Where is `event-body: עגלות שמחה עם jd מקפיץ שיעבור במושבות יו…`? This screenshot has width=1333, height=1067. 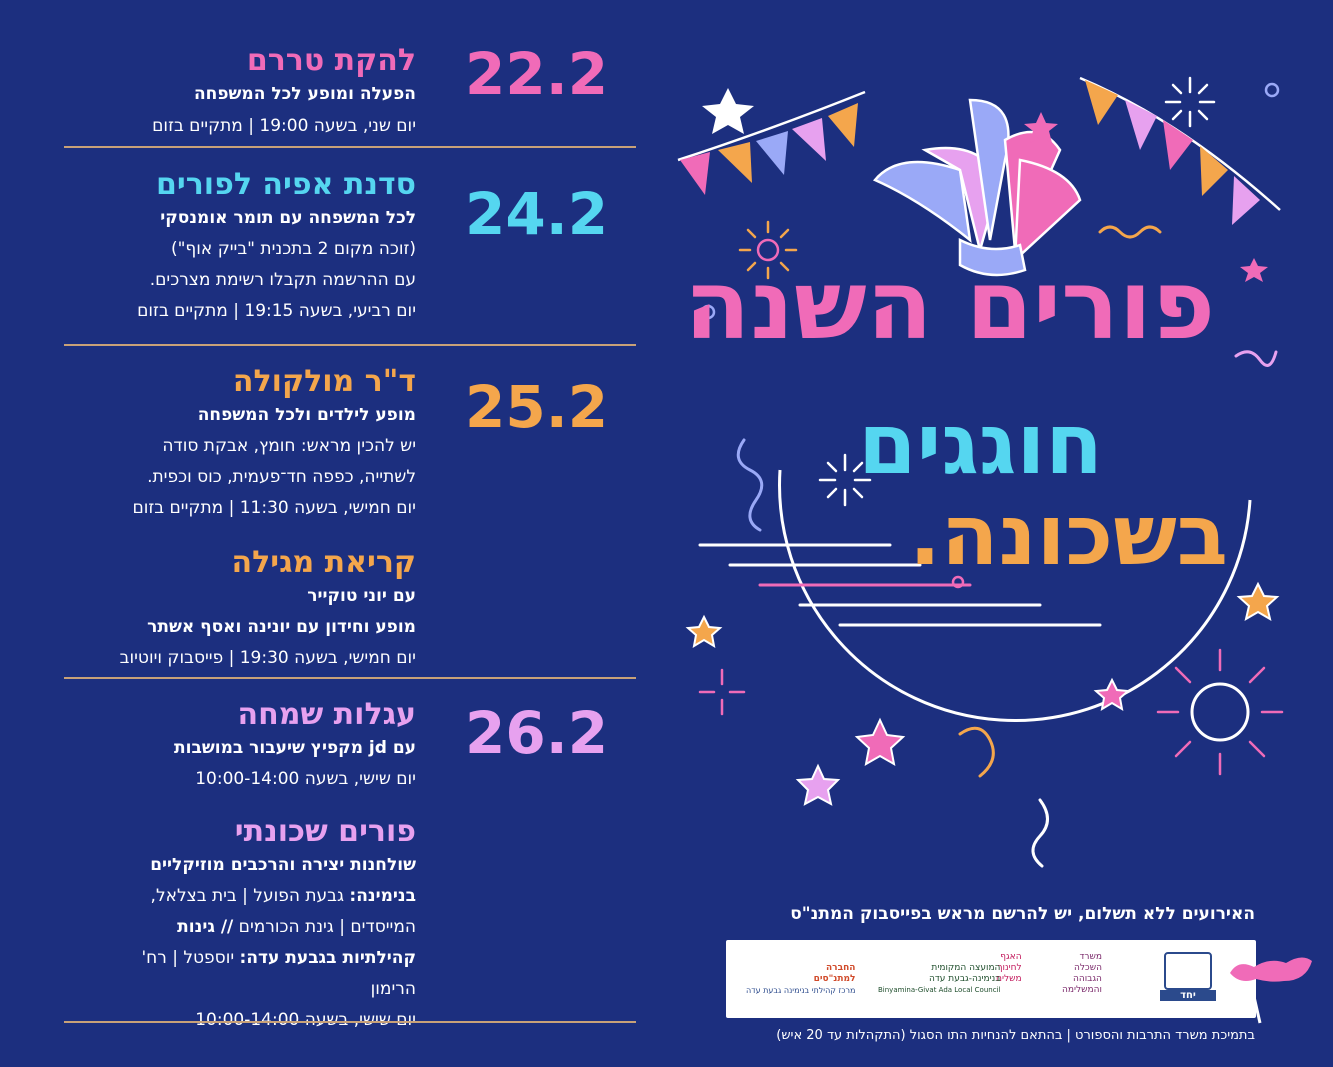
event-body: עגלות שמחה עם jd מקפיץ שיעבור במושבות יו… is located at coordinates (278, 865).